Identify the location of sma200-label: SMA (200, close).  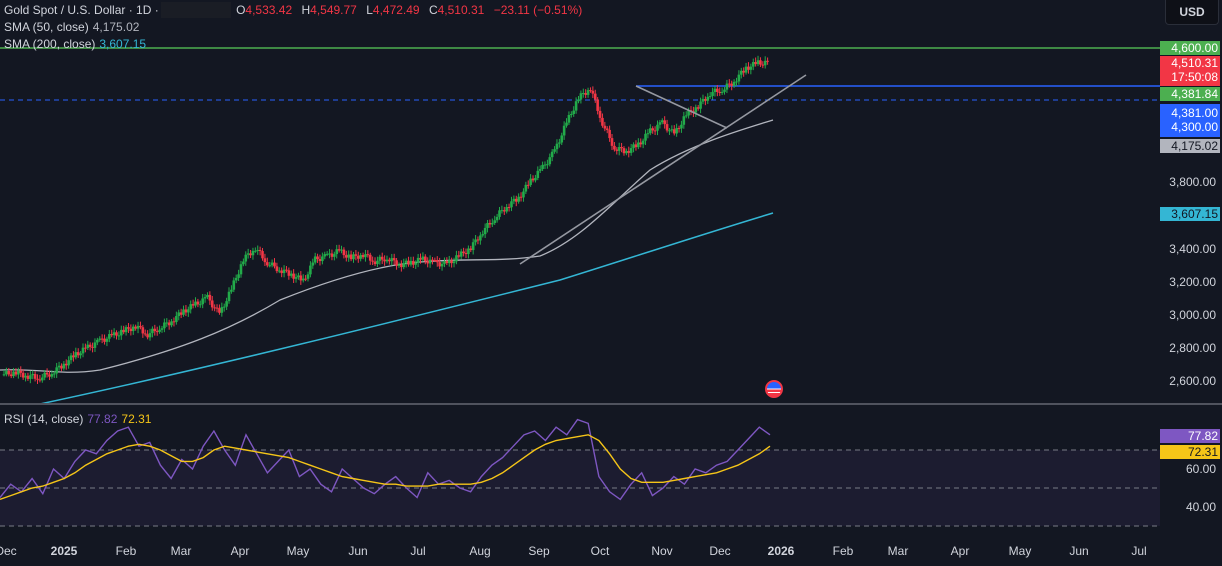
(50, 44).